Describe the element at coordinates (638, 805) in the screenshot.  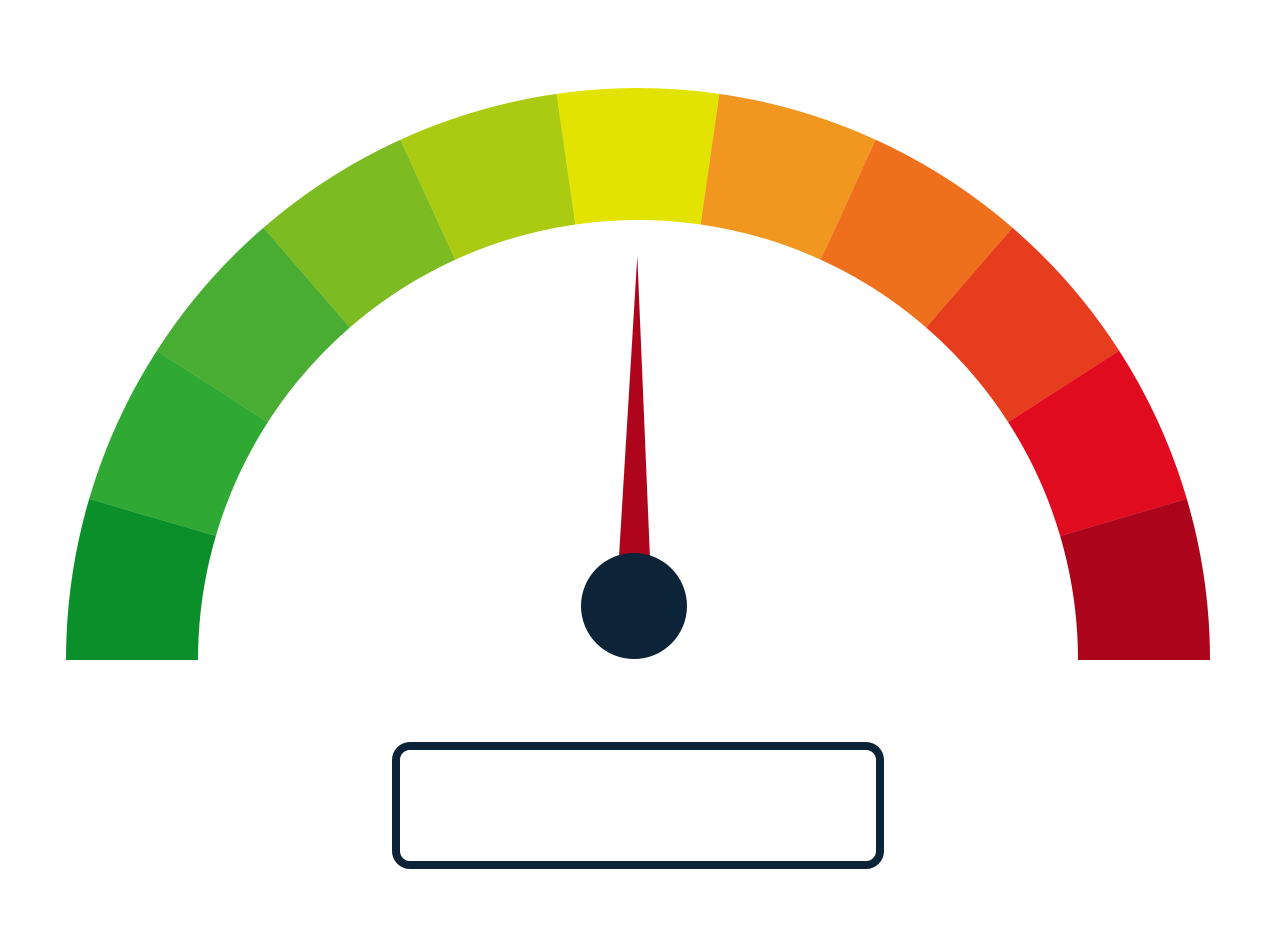
I see `gauge-readout-box` at that location.